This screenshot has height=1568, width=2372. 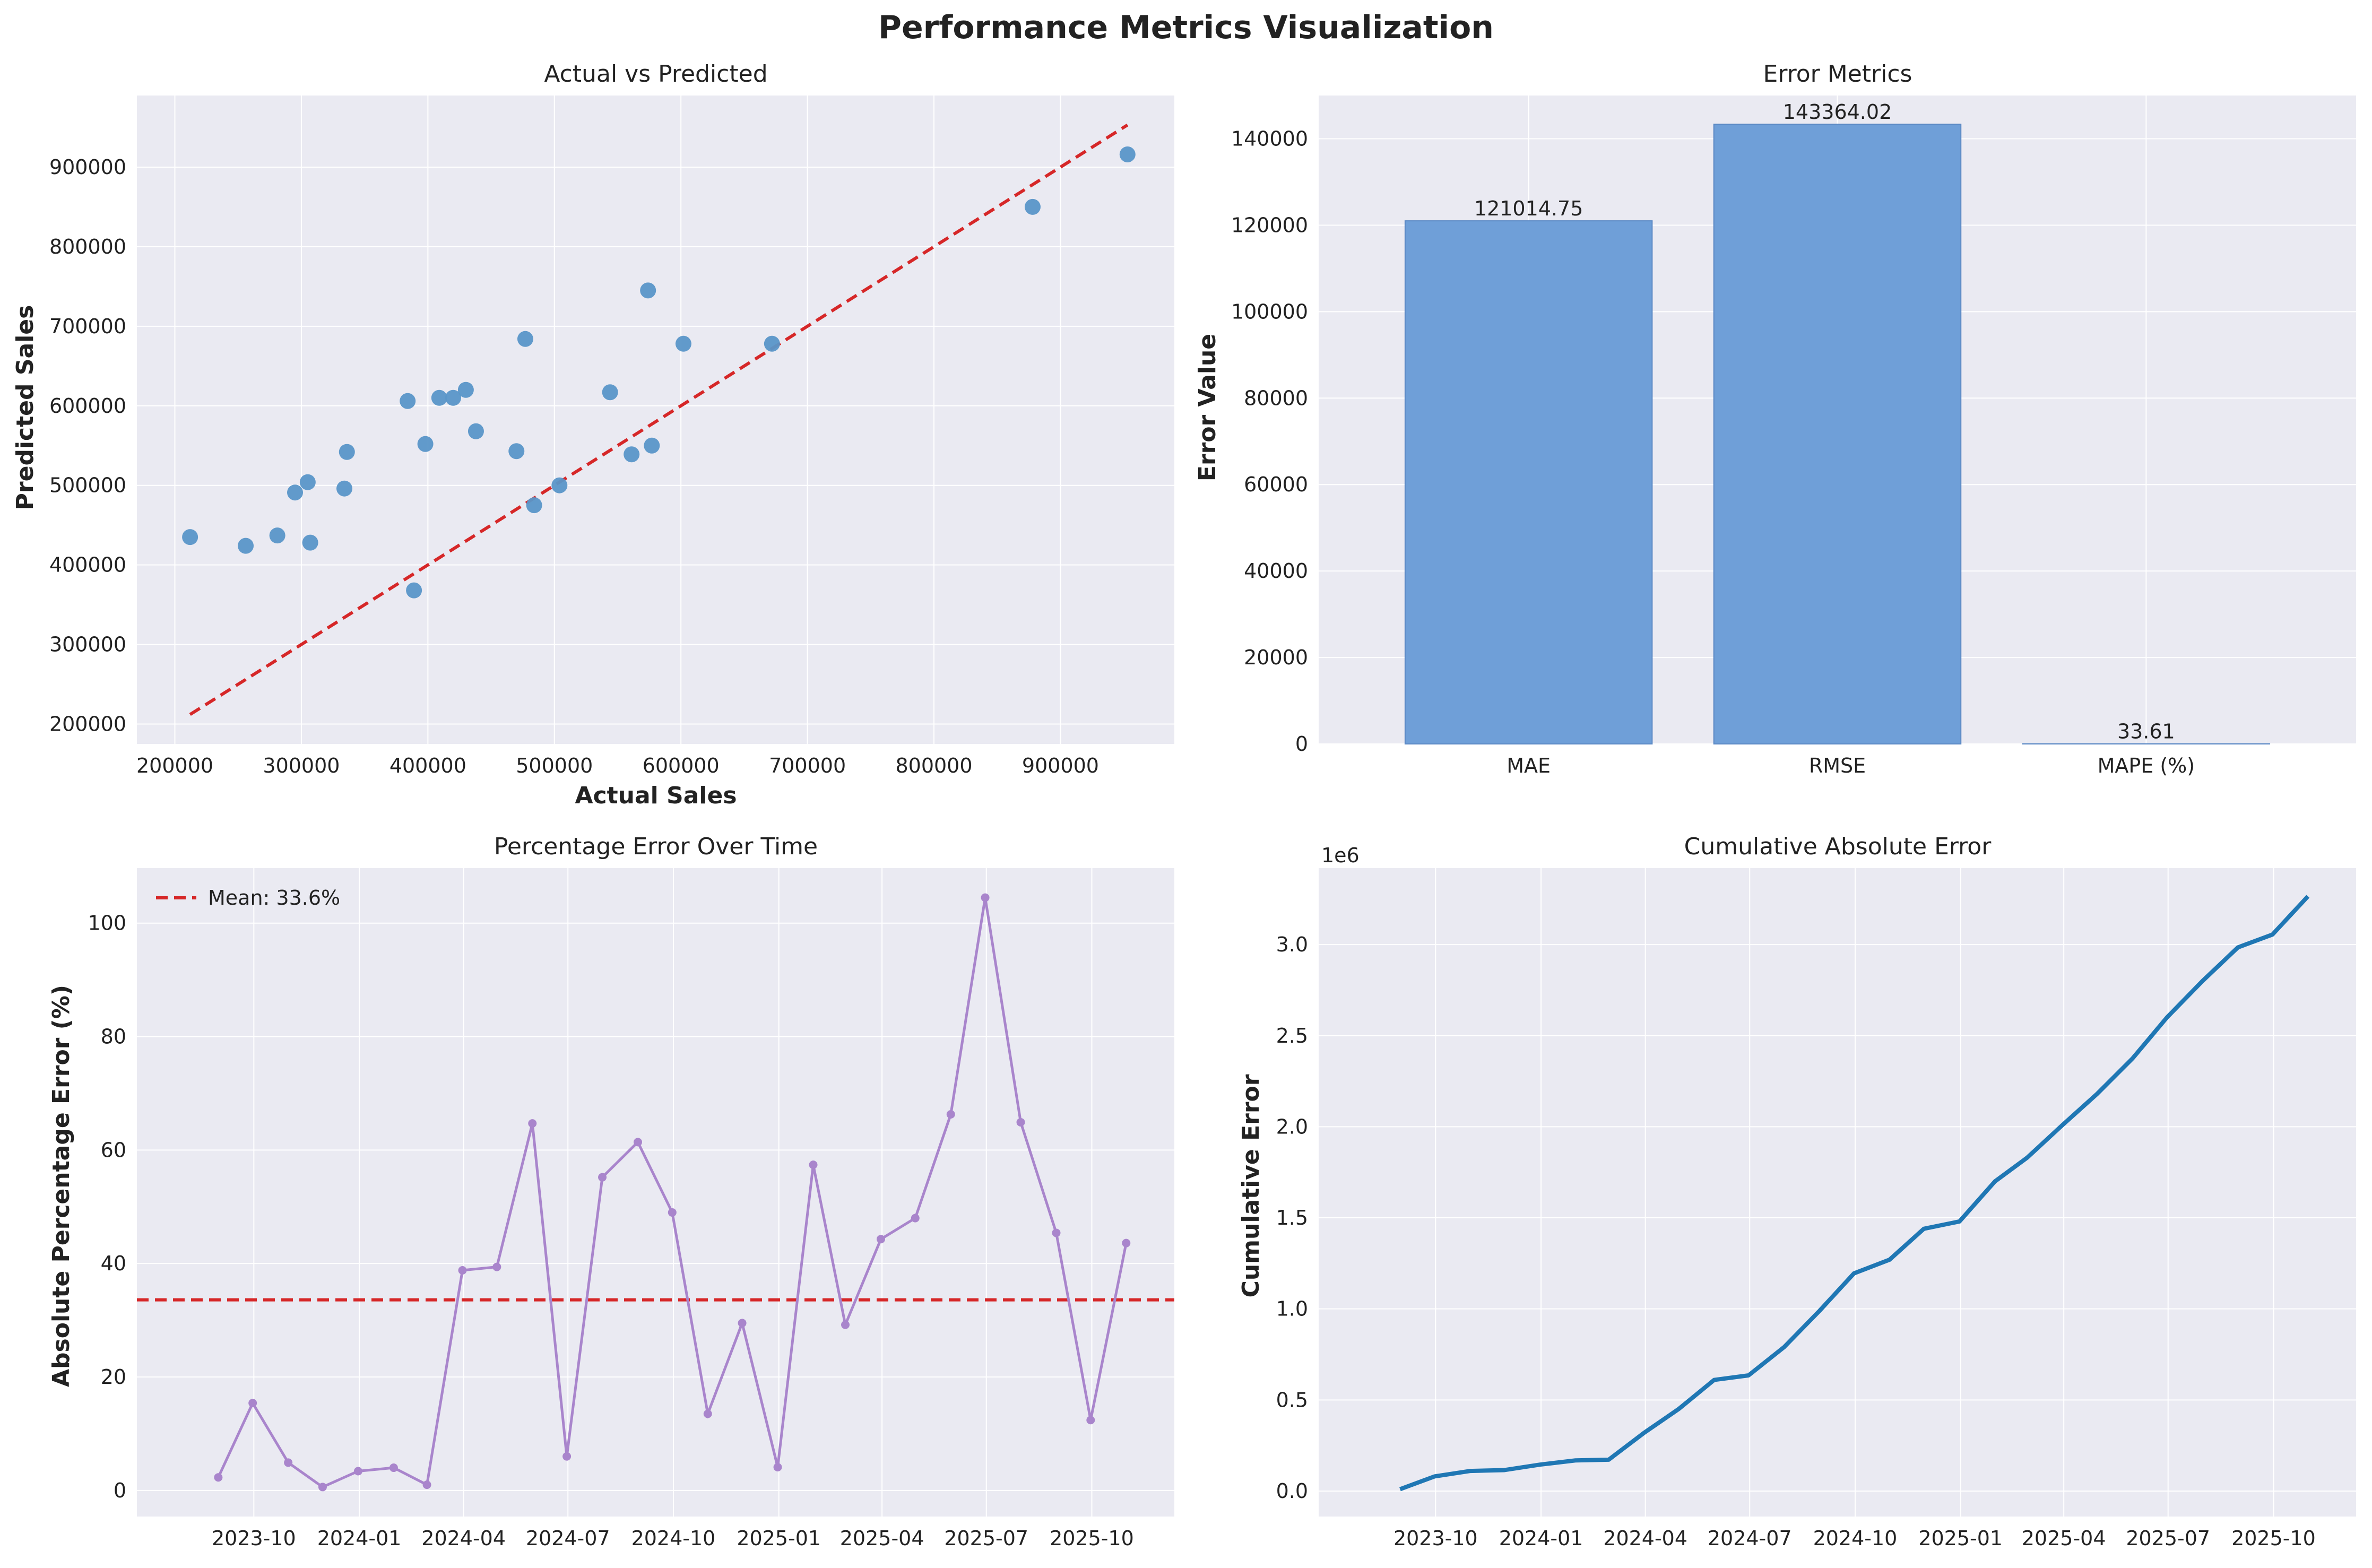 I want to click on cum-xtick-label: 2025-04, so click(x=2064, y=1538).